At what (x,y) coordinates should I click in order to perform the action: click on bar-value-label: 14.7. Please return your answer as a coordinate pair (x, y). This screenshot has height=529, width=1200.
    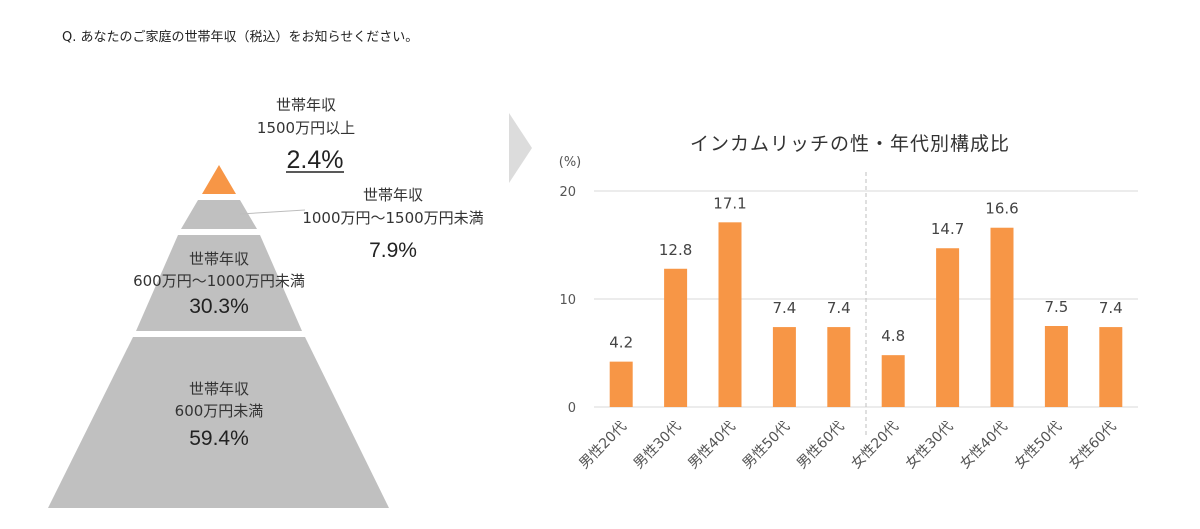
    Looking at the image, I should click on (947, 229).